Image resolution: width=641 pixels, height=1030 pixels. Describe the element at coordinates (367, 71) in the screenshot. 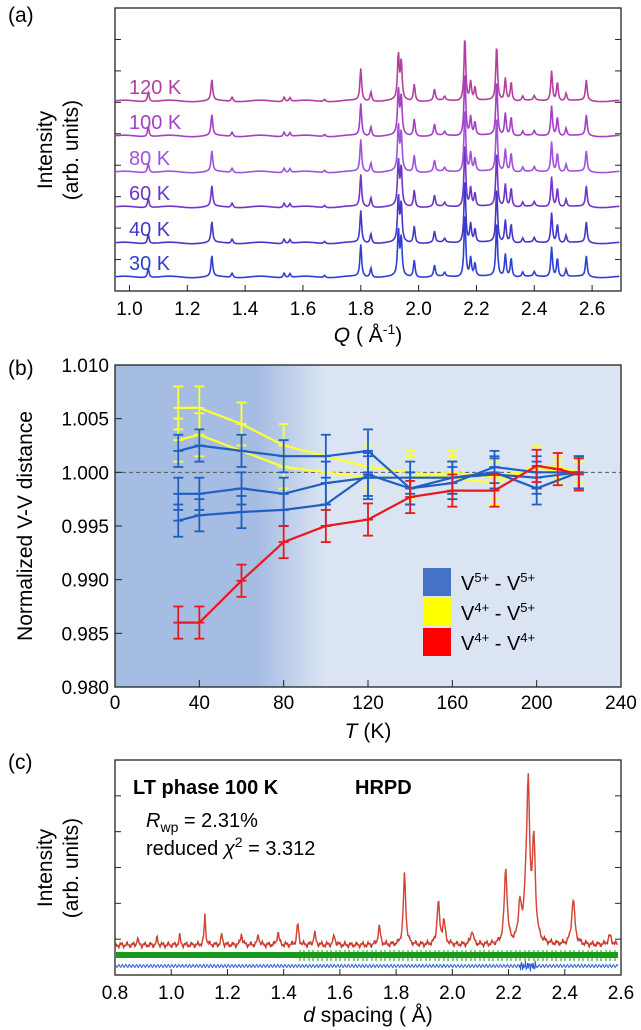

I see `panel-a-trace-120K` at that location.